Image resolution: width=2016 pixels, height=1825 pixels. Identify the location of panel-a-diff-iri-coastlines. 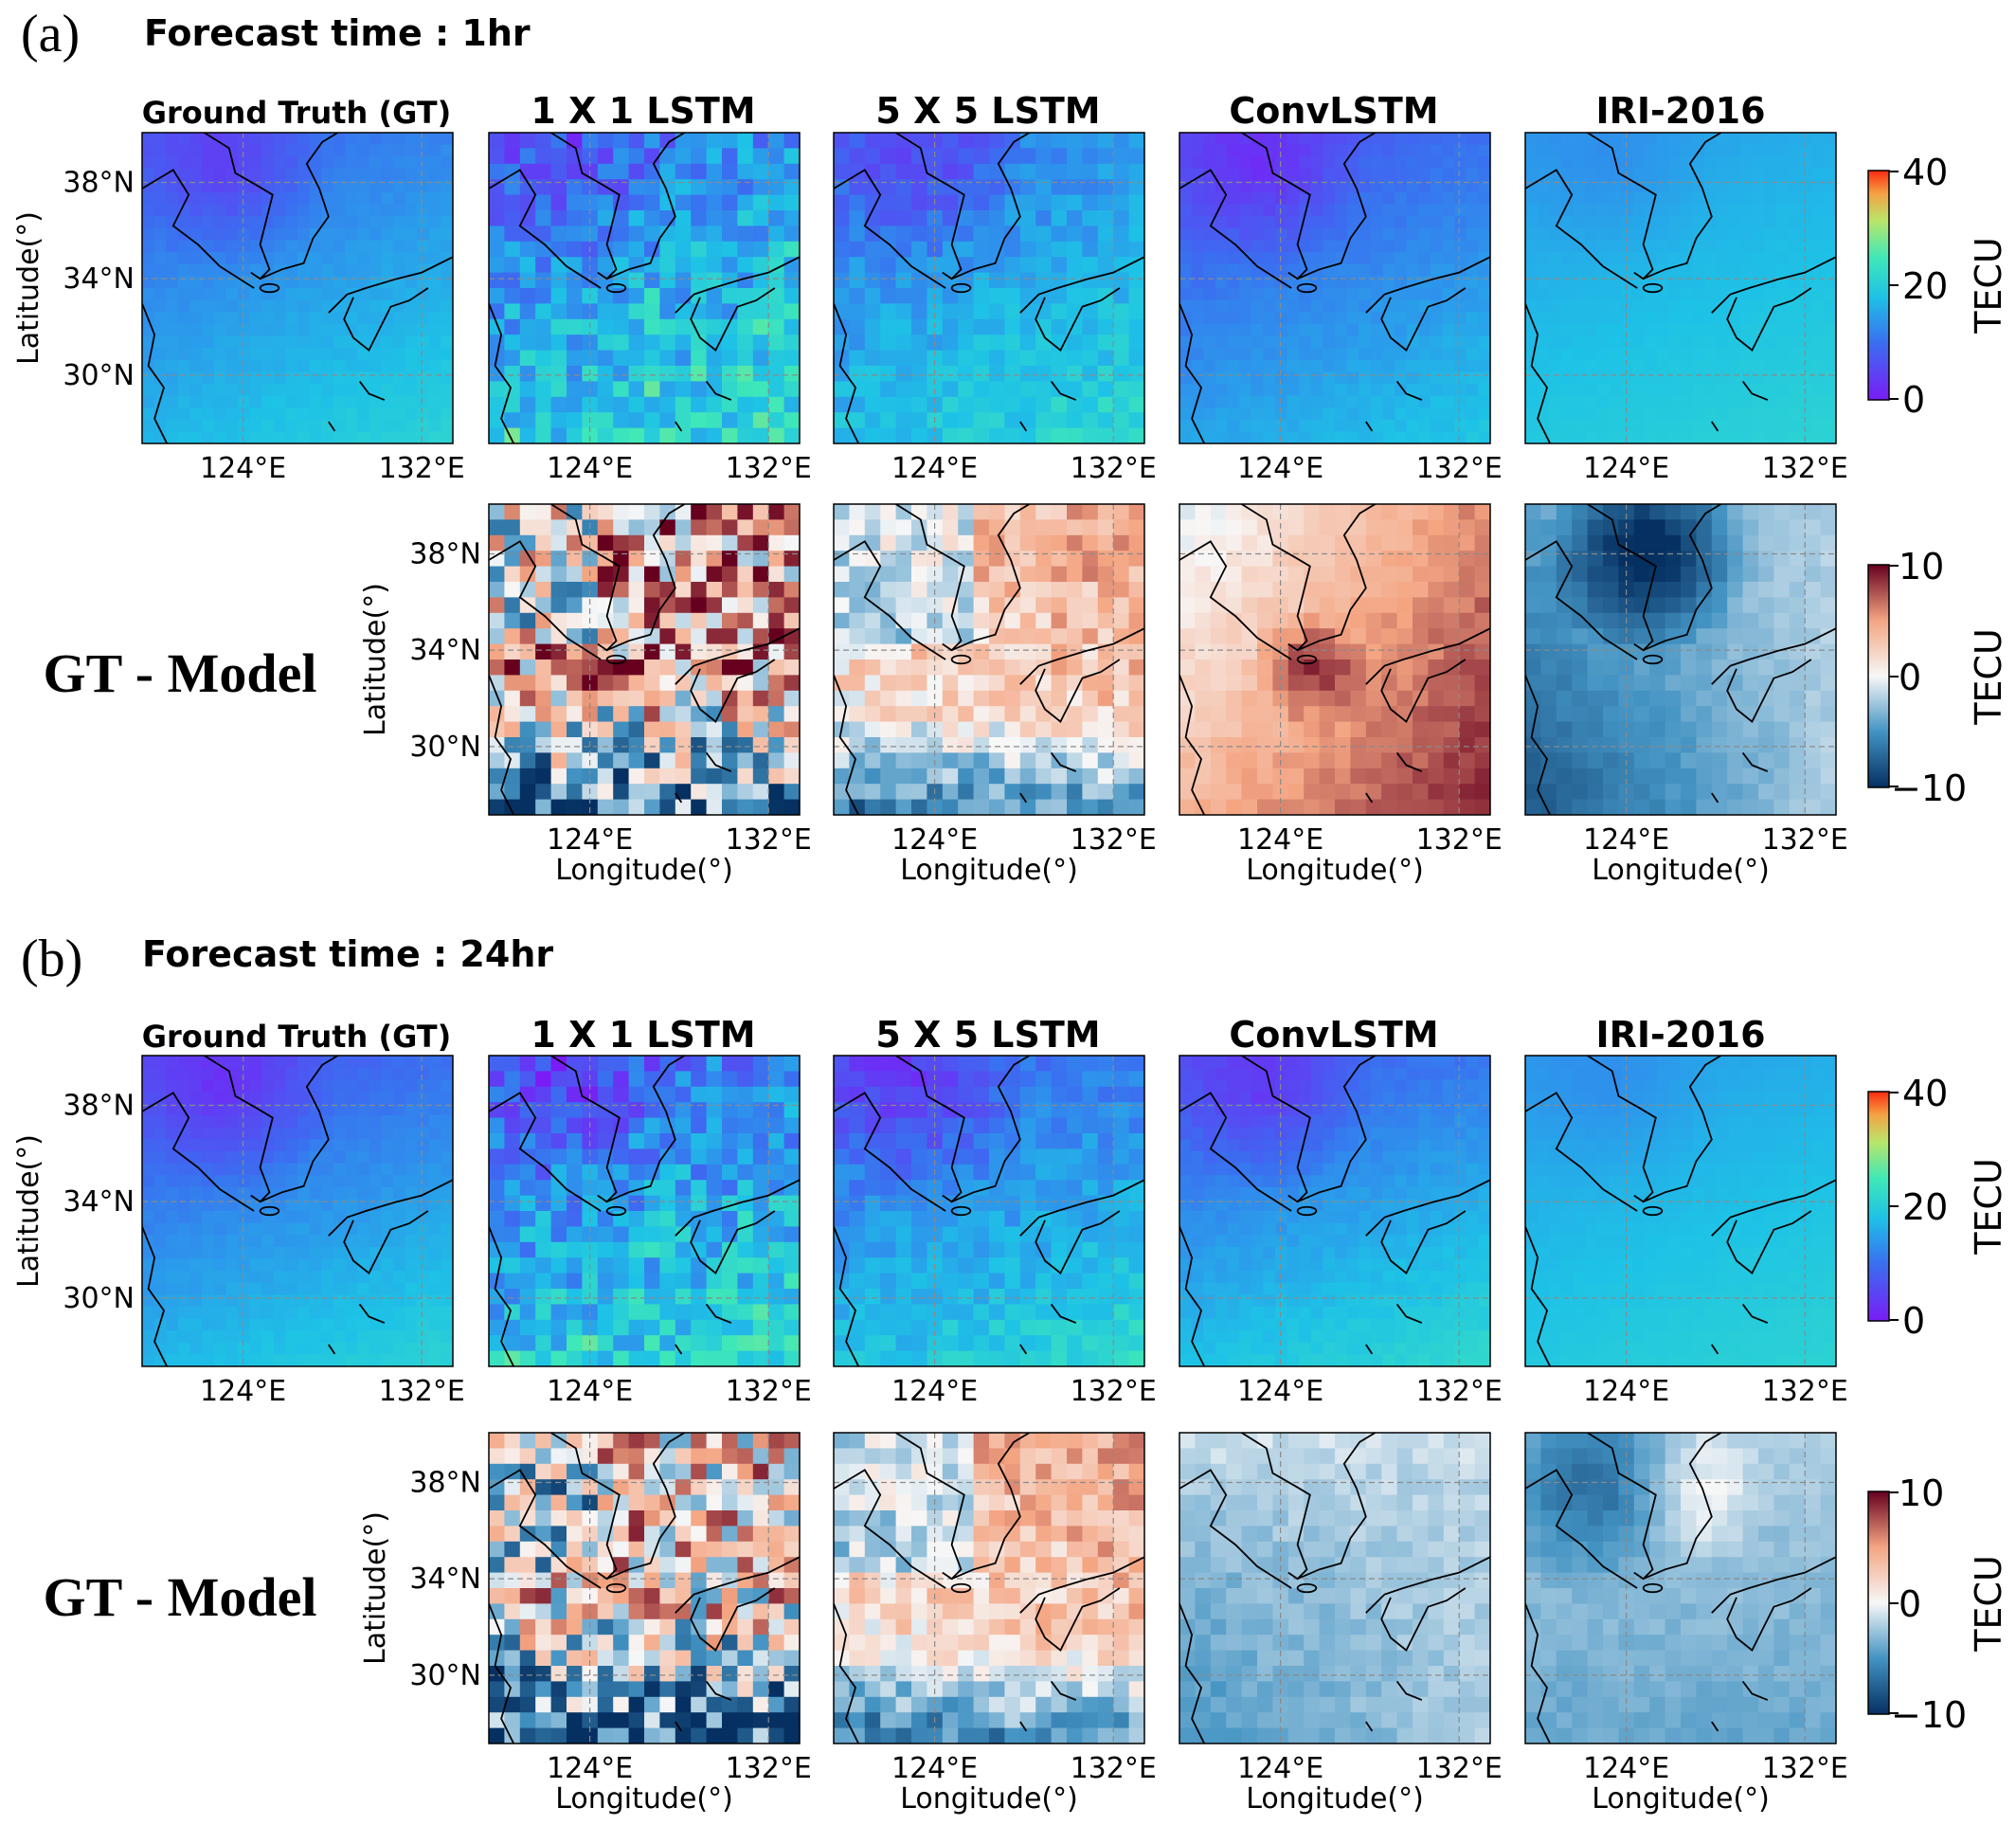
(1680, 659).